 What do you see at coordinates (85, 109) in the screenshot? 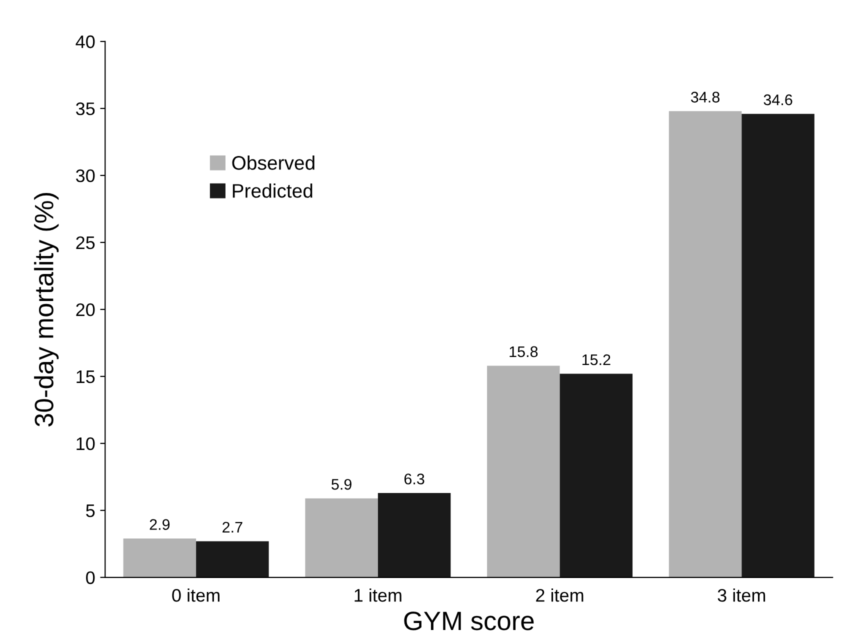
I see `y-tick-label: 35` at bounding box center [85, 109].